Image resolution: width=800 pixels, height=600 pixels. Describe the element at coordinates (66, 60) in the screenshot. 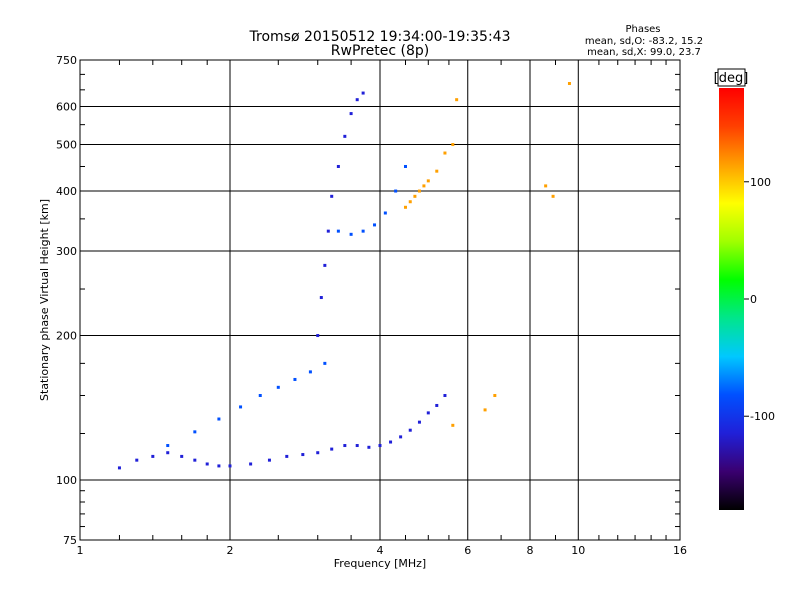

I see `y-tick-label: 750` at that location.